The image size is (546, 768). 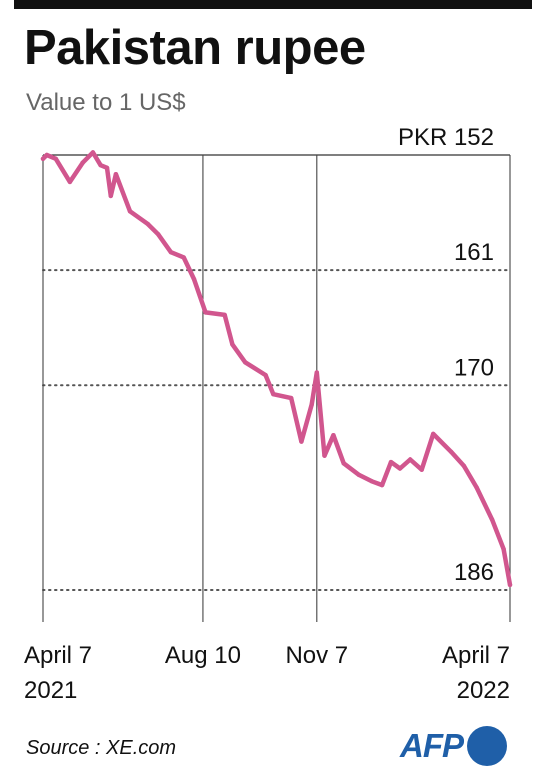 What do you see at coordinates (446, 137) in the screenshot?
I see `y-tick-label: PKR 152` at bounding box center [446, 137].